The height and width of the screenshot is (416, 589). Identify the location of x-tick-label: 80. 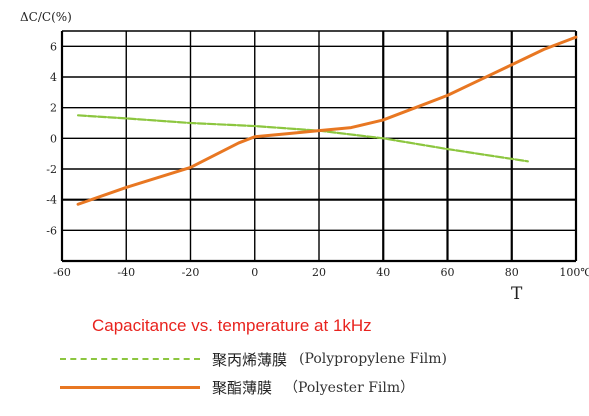
(512, 272).